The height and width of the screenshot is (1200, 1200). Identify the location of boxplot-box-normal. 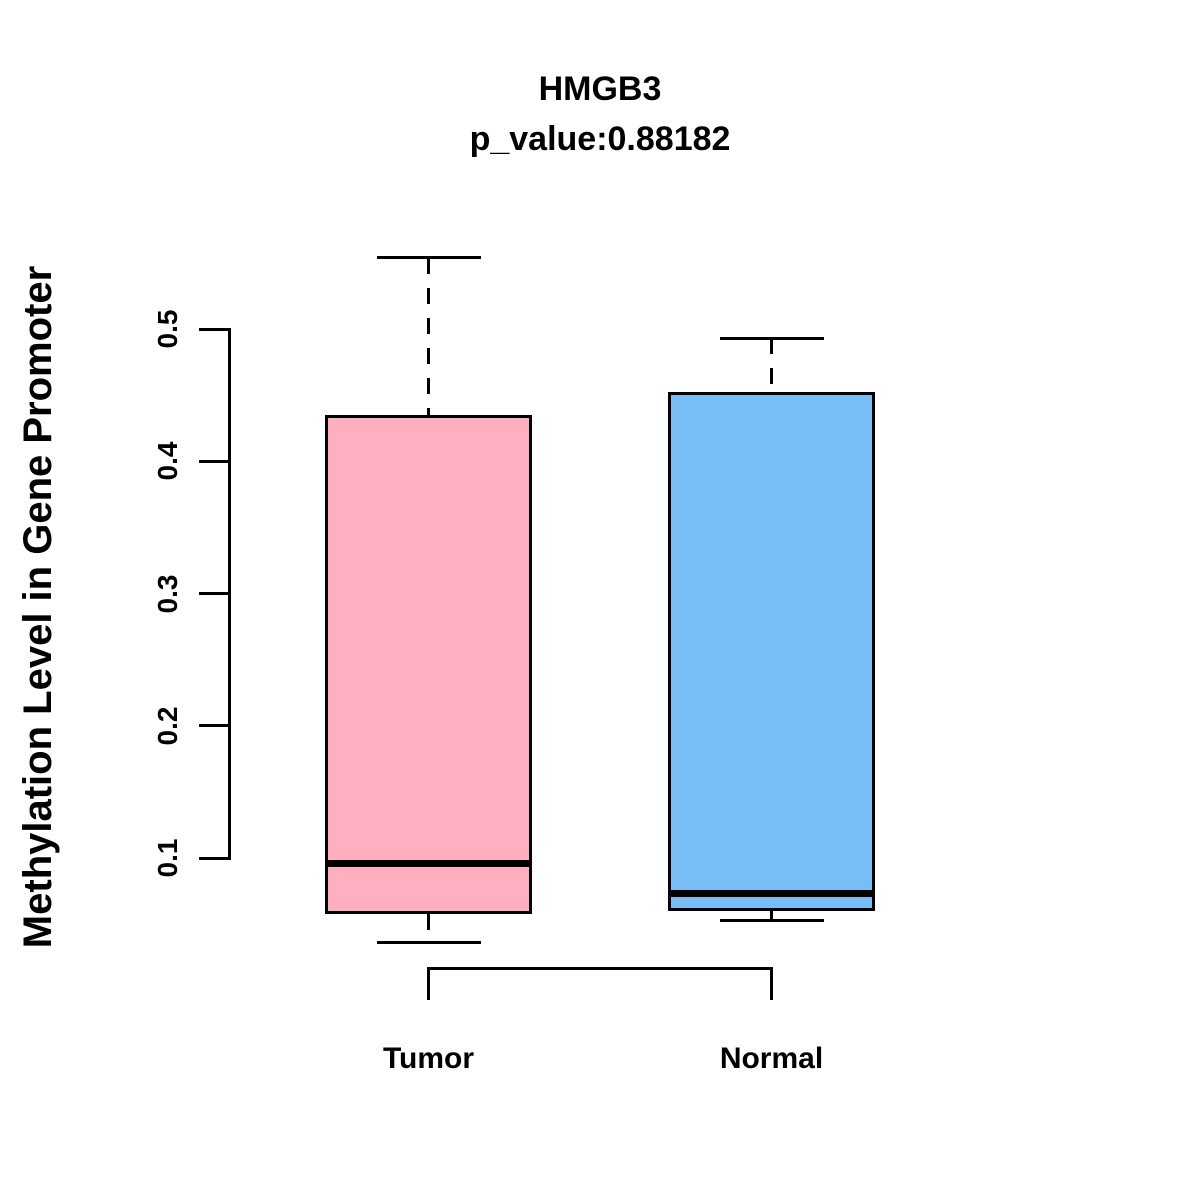
(771, 651).